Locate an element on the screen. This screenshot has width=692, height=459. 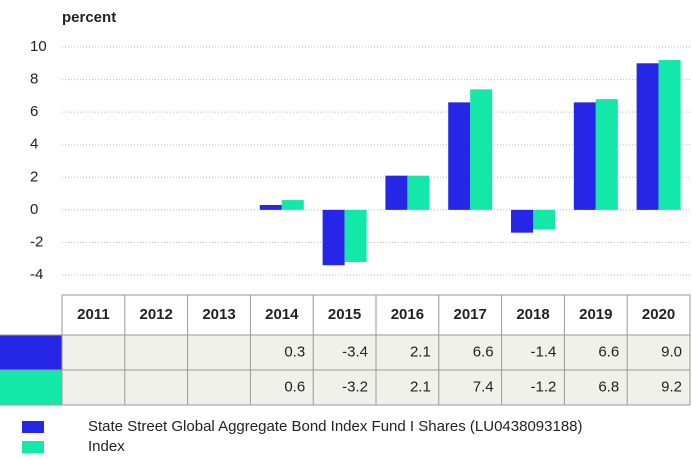
table-value: -1.4 is located at coordinates (544, 351).